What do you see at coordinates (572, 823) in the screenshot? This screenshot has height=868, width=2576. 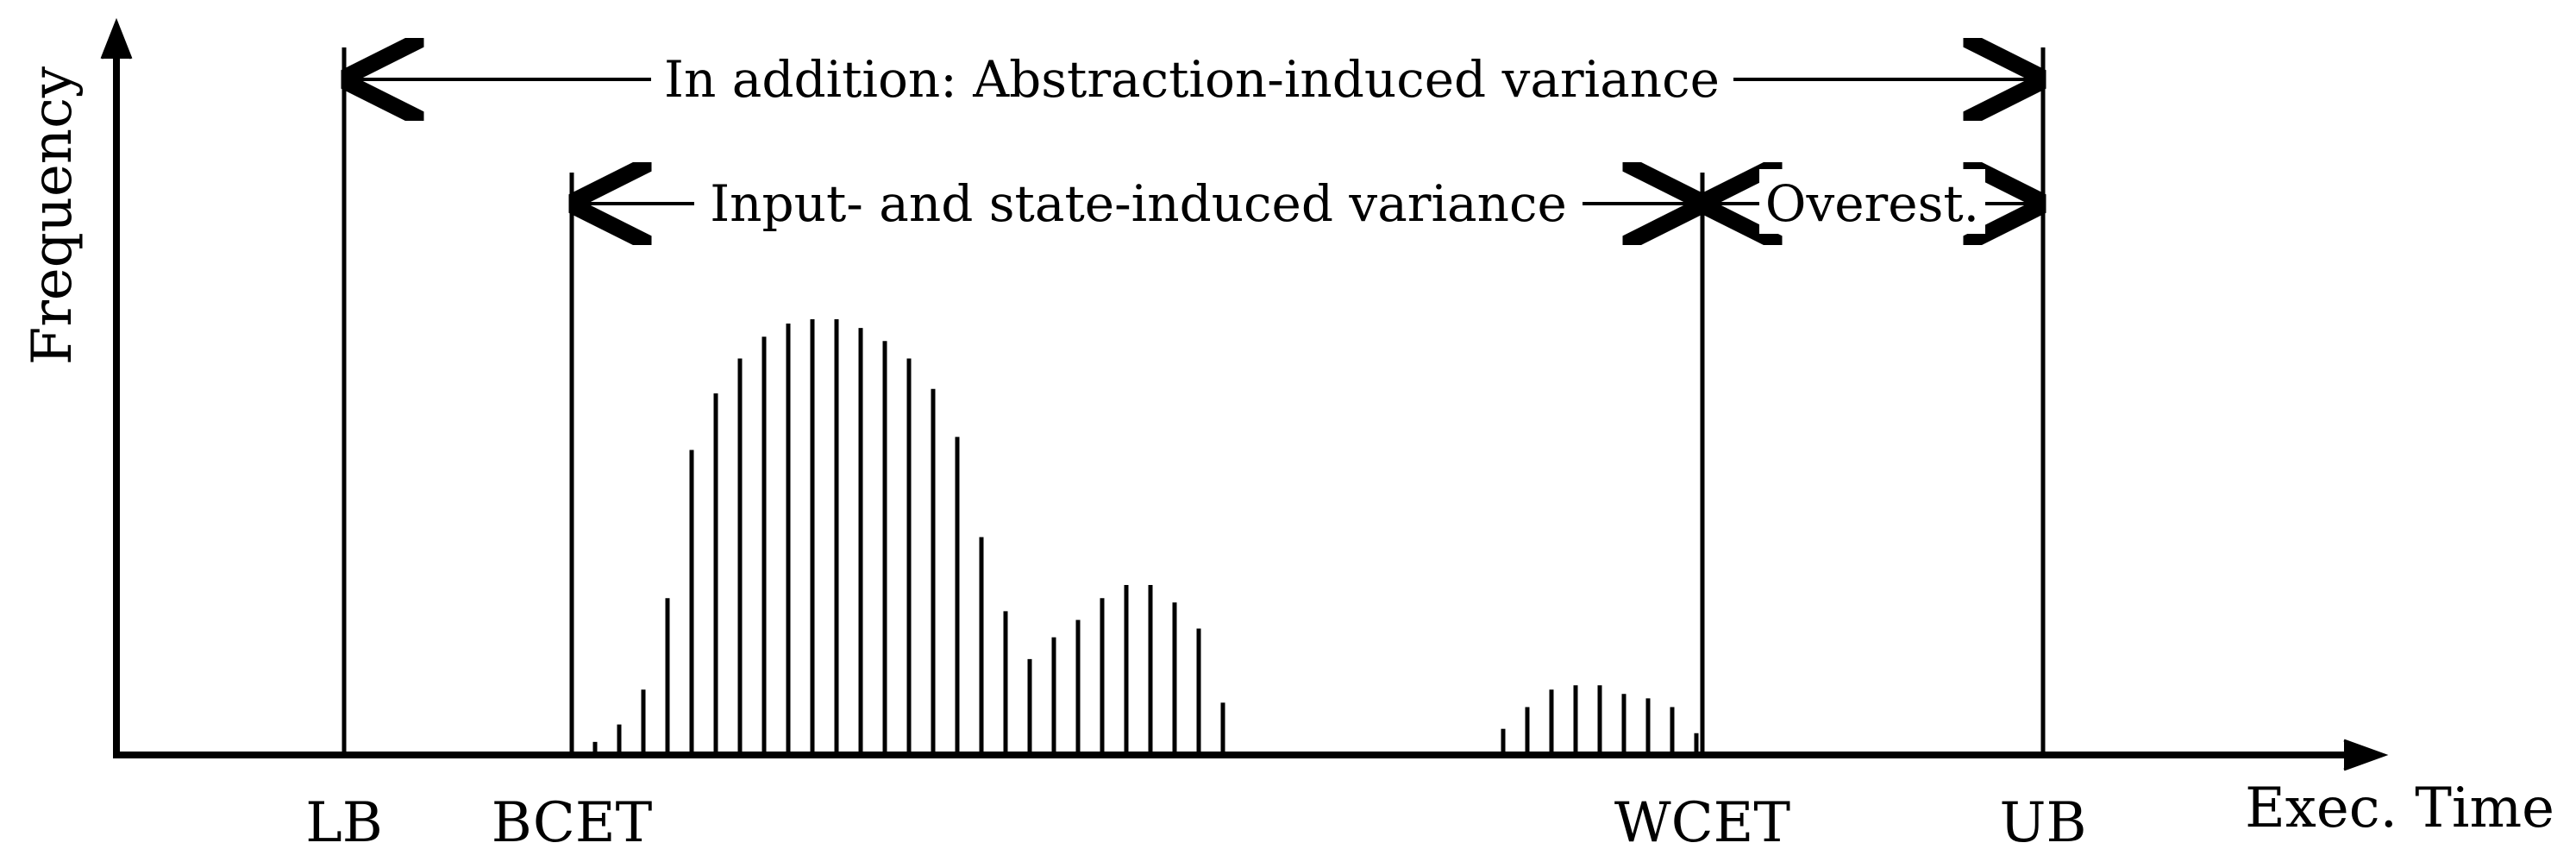 I see `bcet-label: BCET` at bounding box center [572, 823].